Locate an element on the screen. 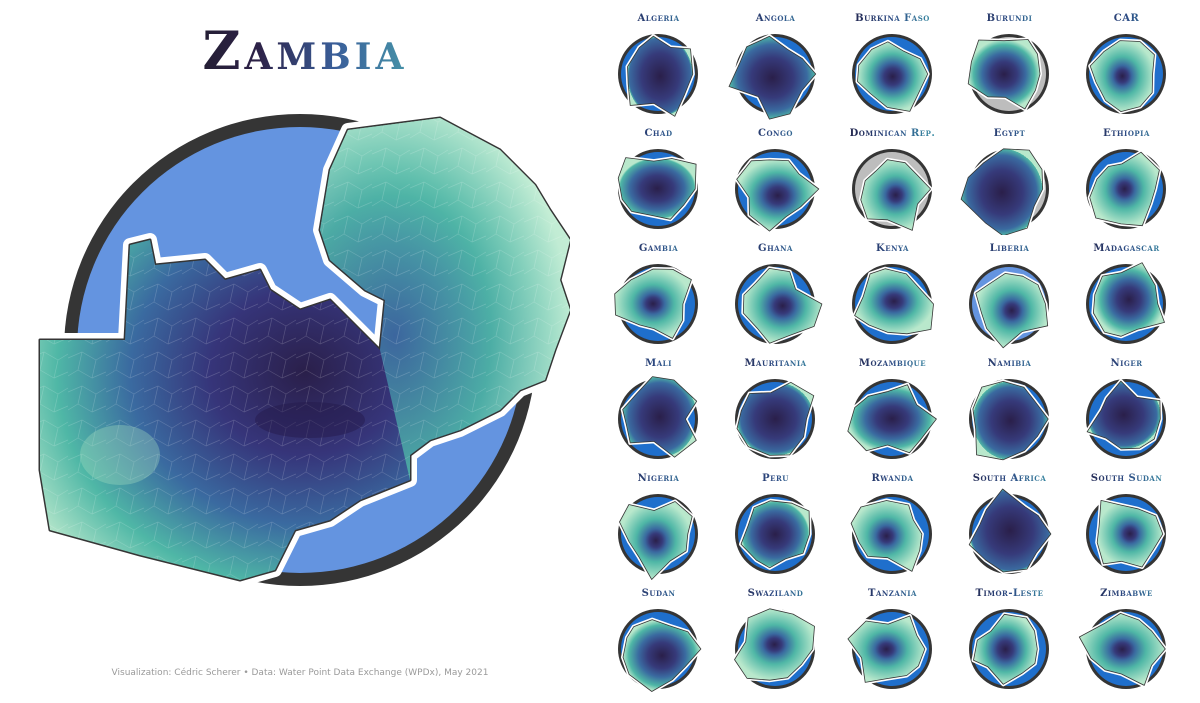 This screenshot has height=703, width=1200. country-cell-timor-leste: Timor-Leste is located at coordinates (1009, 642).